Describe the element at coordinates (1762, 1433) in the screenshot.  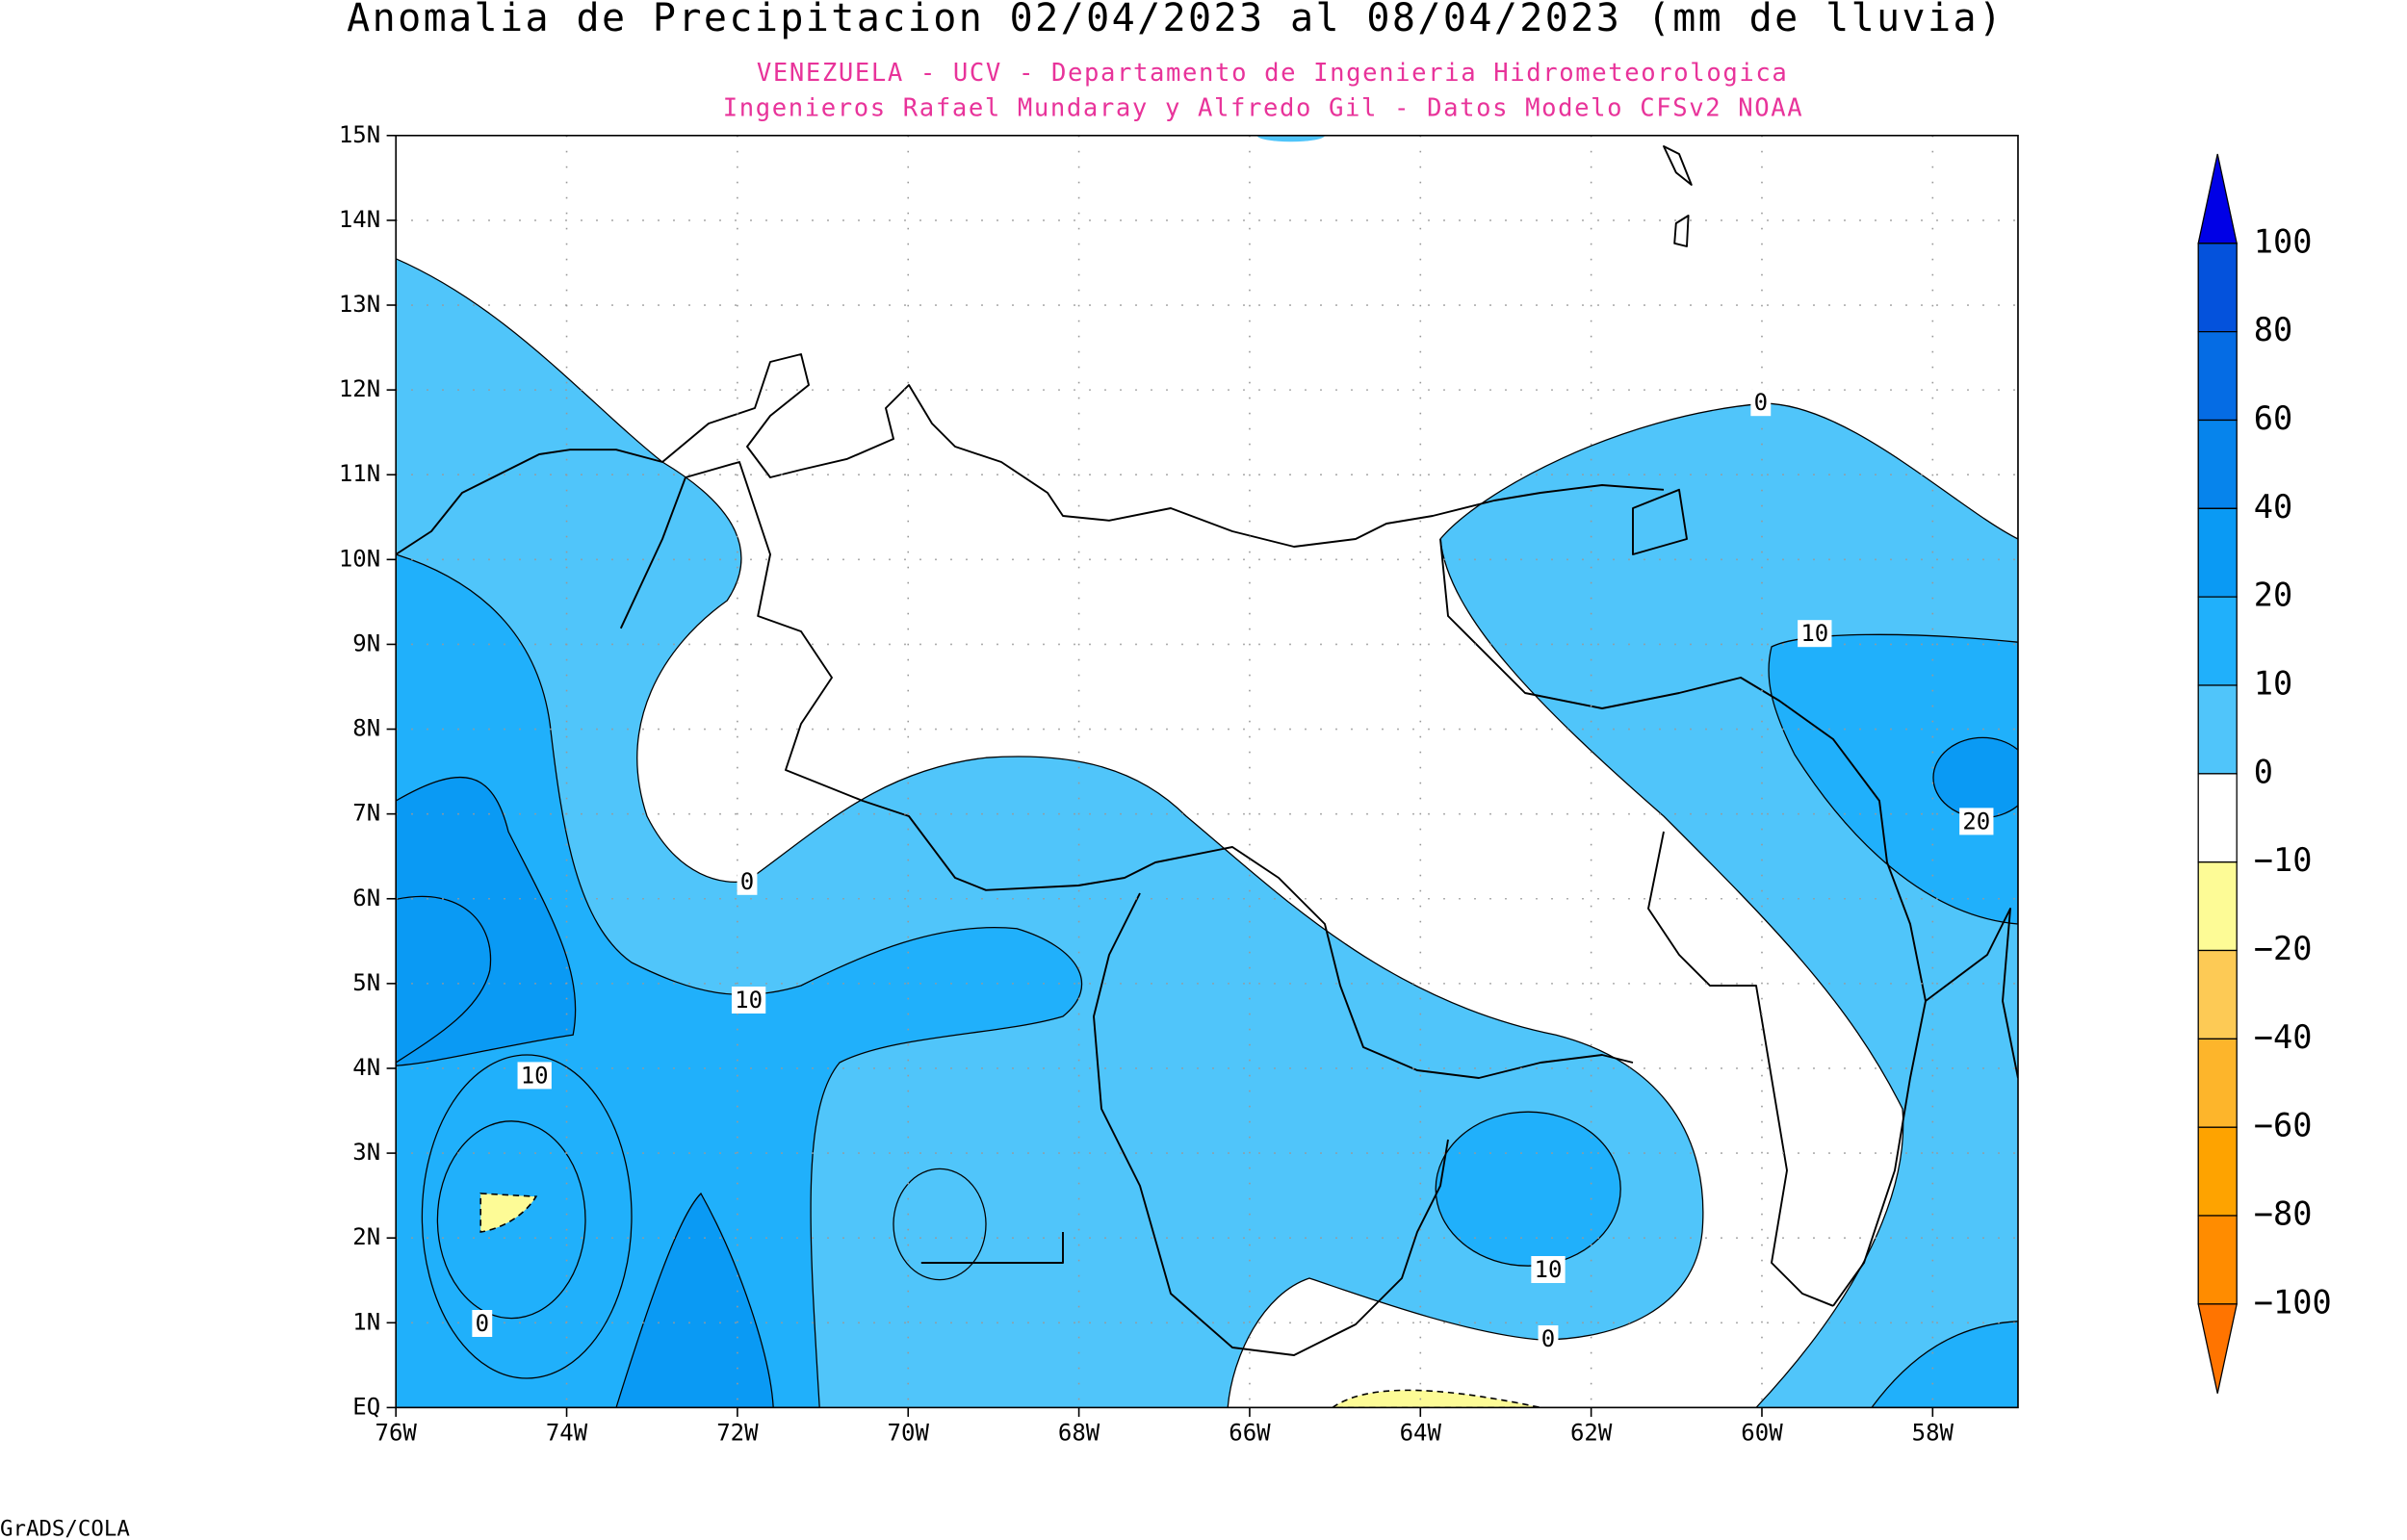
I see `x-tick-label: 60W` at that location.